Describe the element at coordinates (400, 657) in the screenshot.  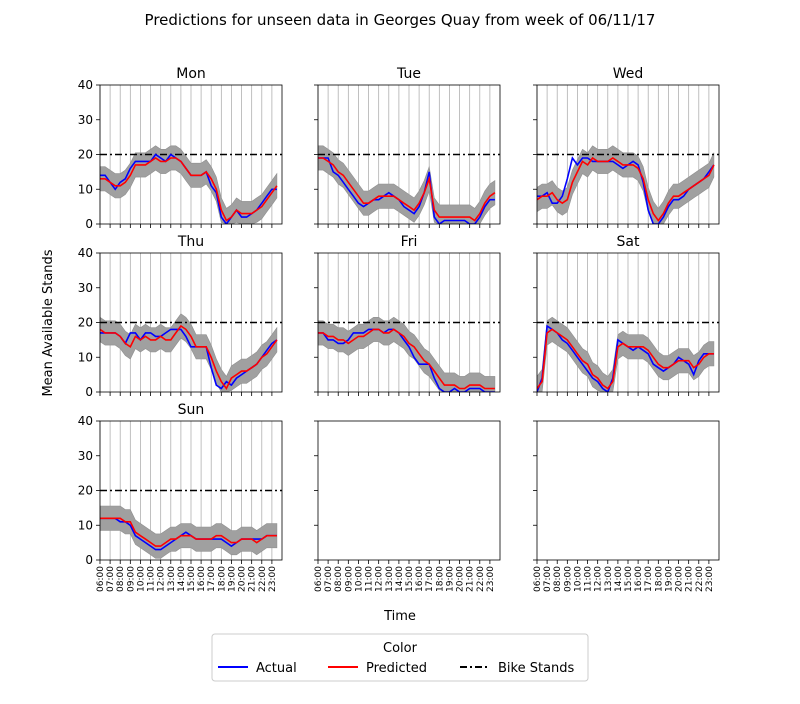
I see `legend: Color Actual Predicted Bike Stands` at that location.